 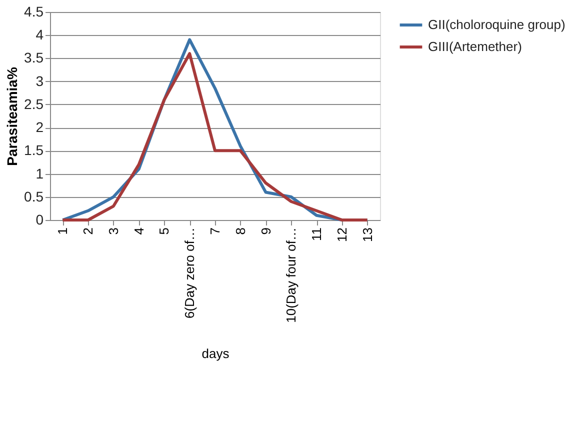 What do you see at coordinates (40, 80) in the screenshot?
I see `y-tick-label: 3` at bounding box center [40, 80].